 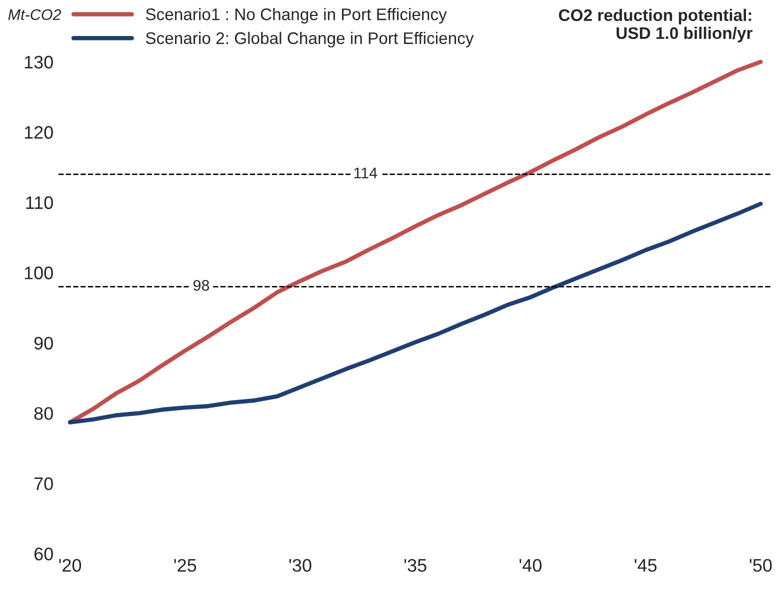 What do you see at coordinates (38, 62) in the screenshot?
I see `y-tick-label: 130` at bounding box center [38, 62].